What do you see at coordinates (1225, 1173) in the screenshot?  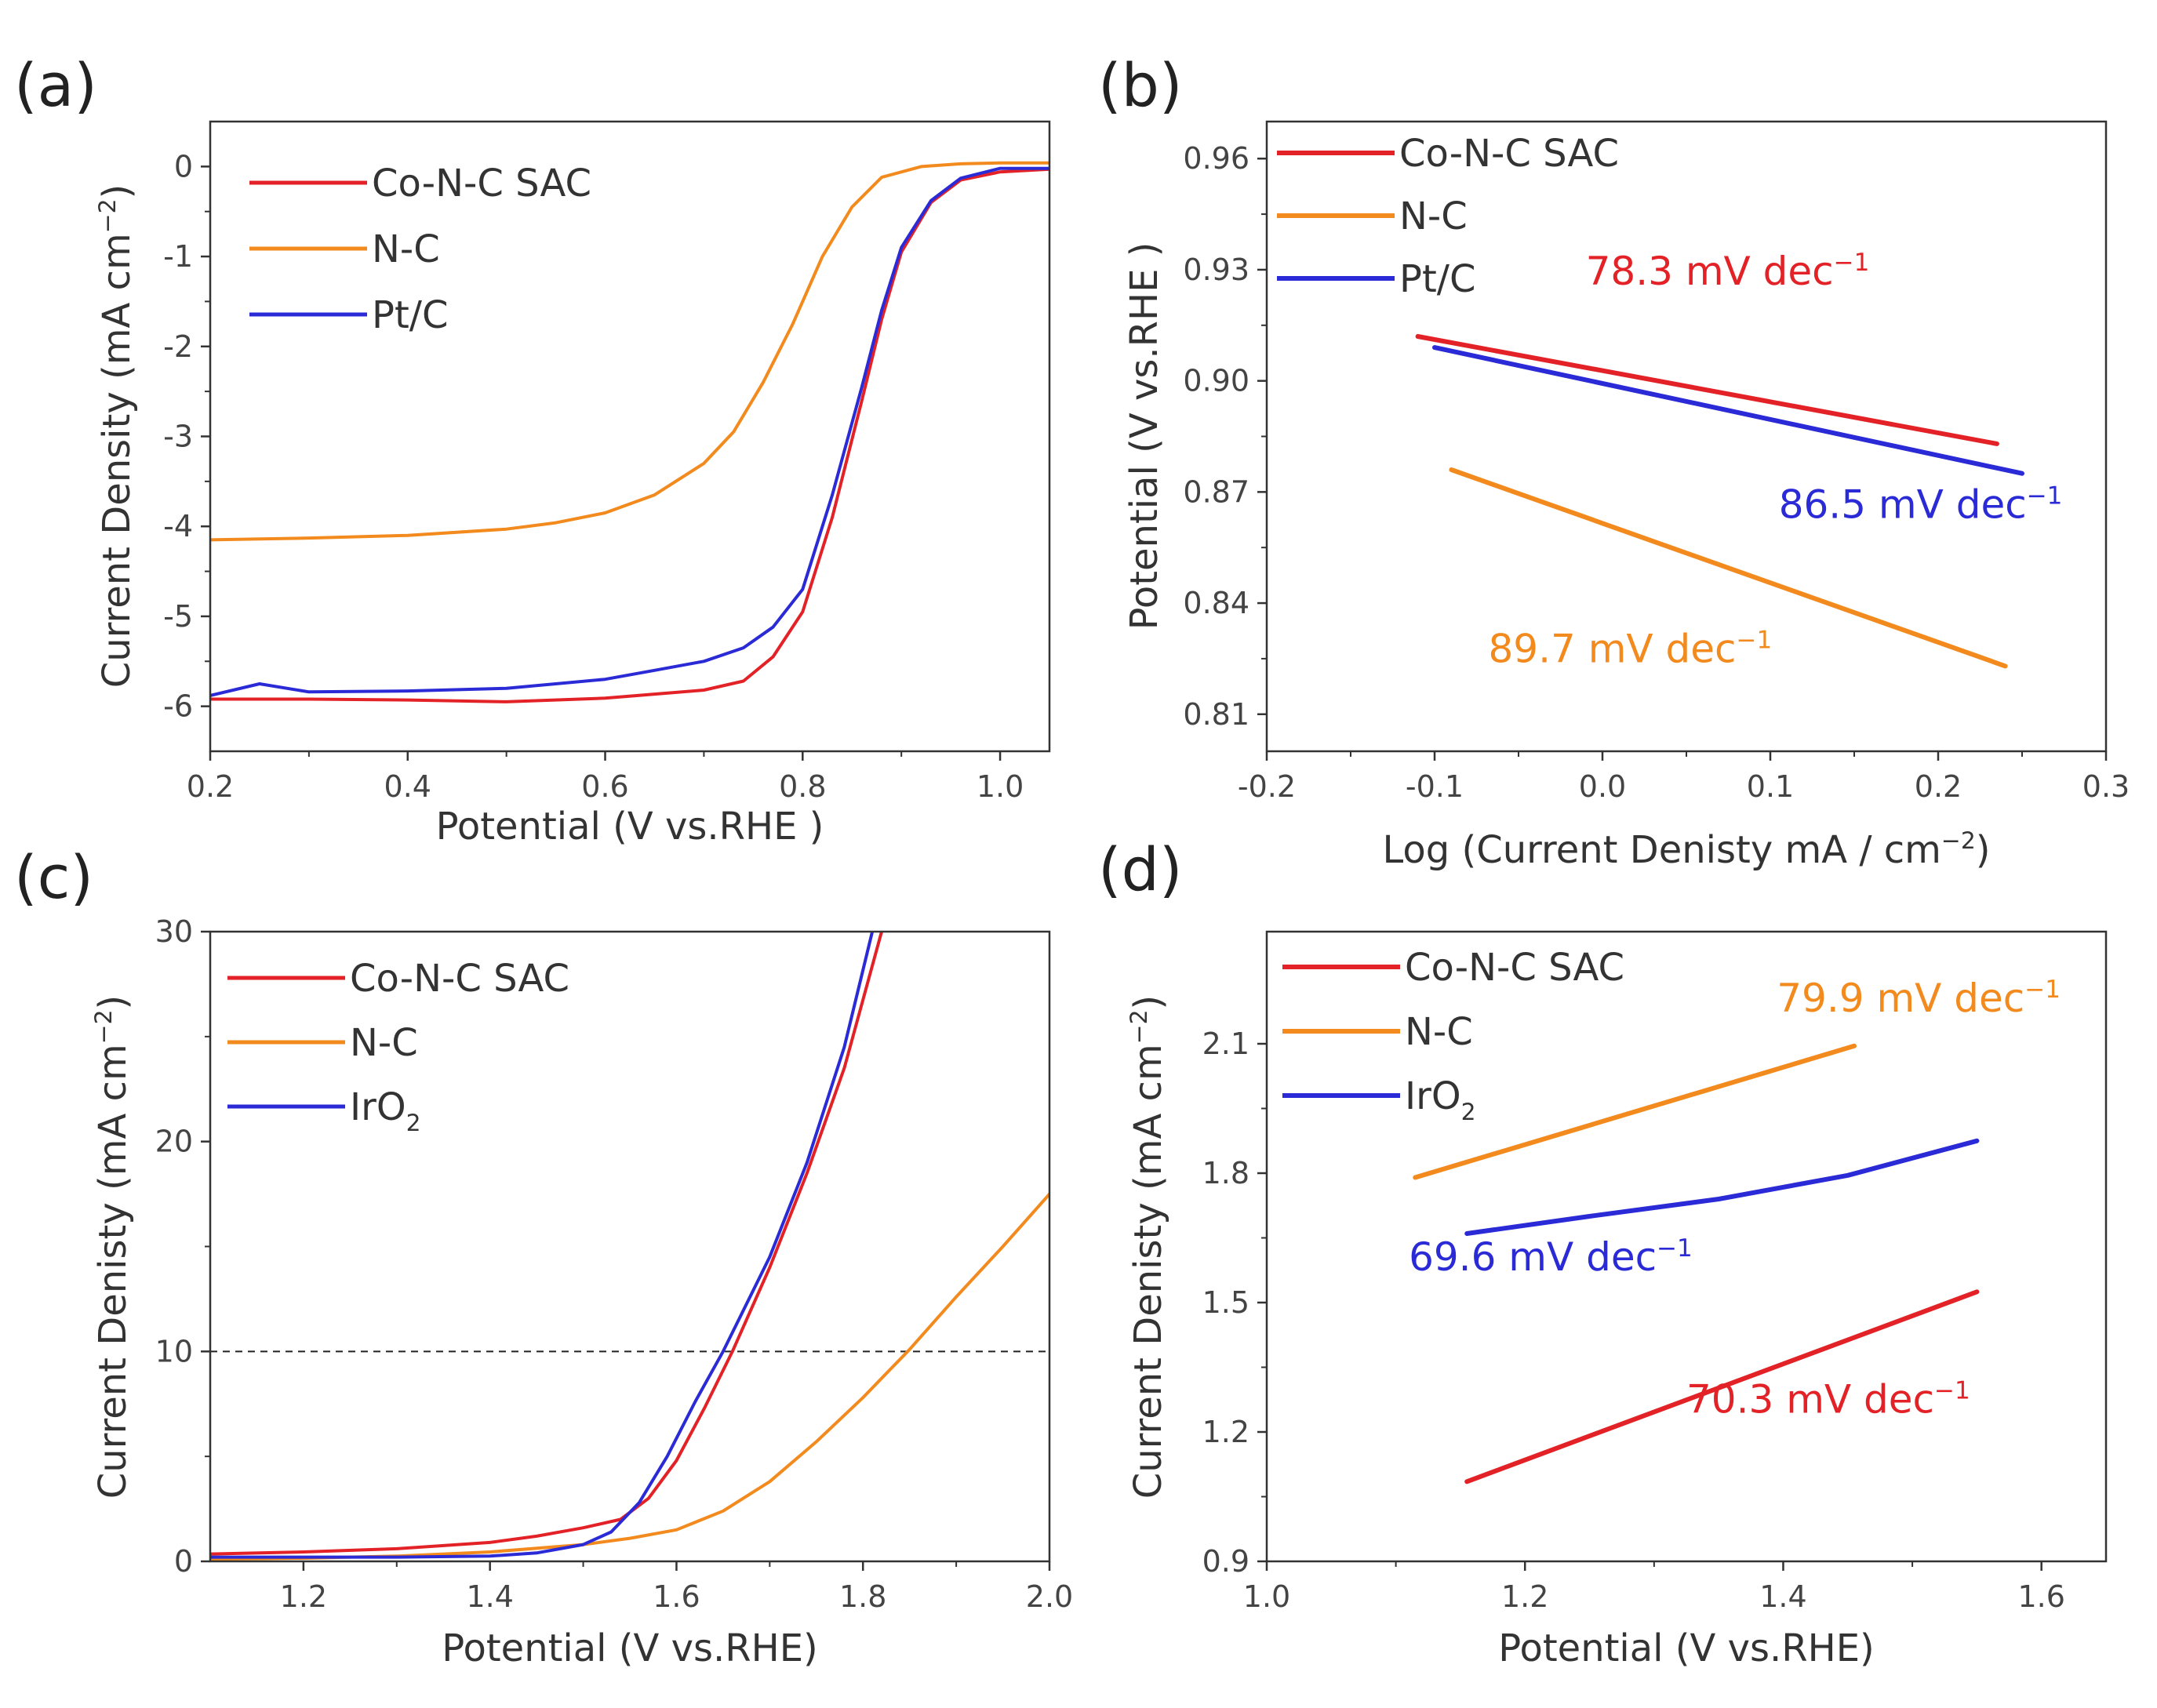 I see `y-tick-label: 1.8` at bounding box center [1225, 1173].